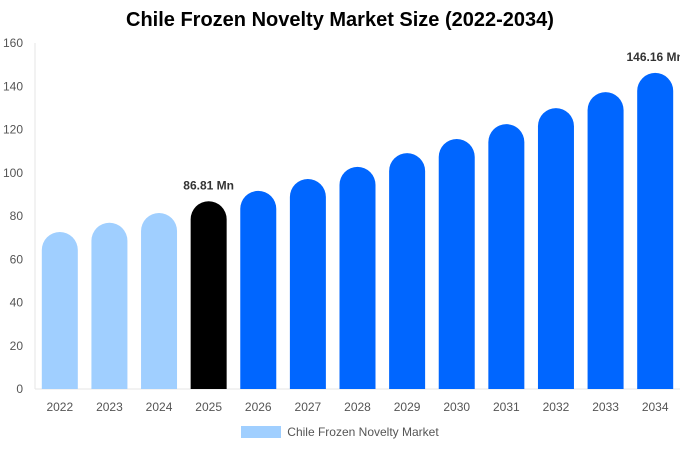 The image size is (680, 450). What do you see at coordinates (605, 407) in the screenshot?
I see `x-tick-label: 2033` at bounding box center [605, 407].